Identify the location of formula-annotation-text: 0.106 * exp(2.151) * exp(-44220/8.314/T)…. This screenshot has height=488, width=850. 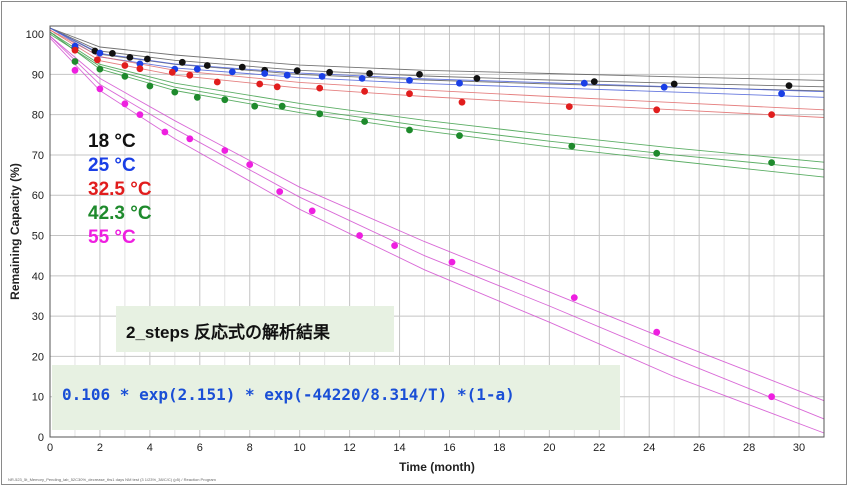
(288, 394).